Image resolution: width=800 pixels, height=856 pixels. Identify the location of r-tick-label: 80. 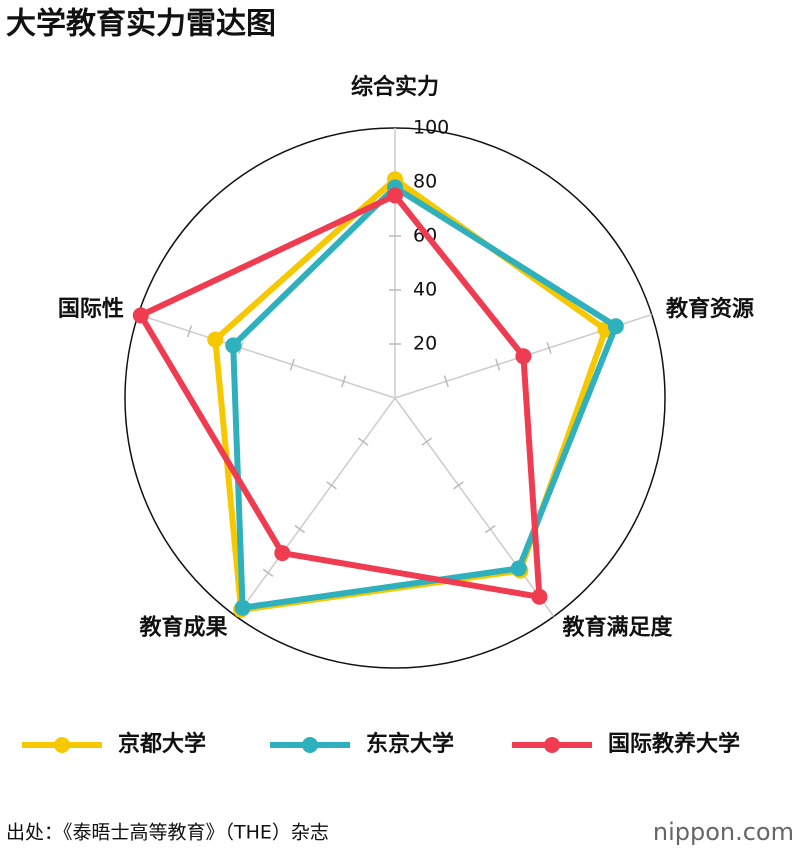
(425, 182).